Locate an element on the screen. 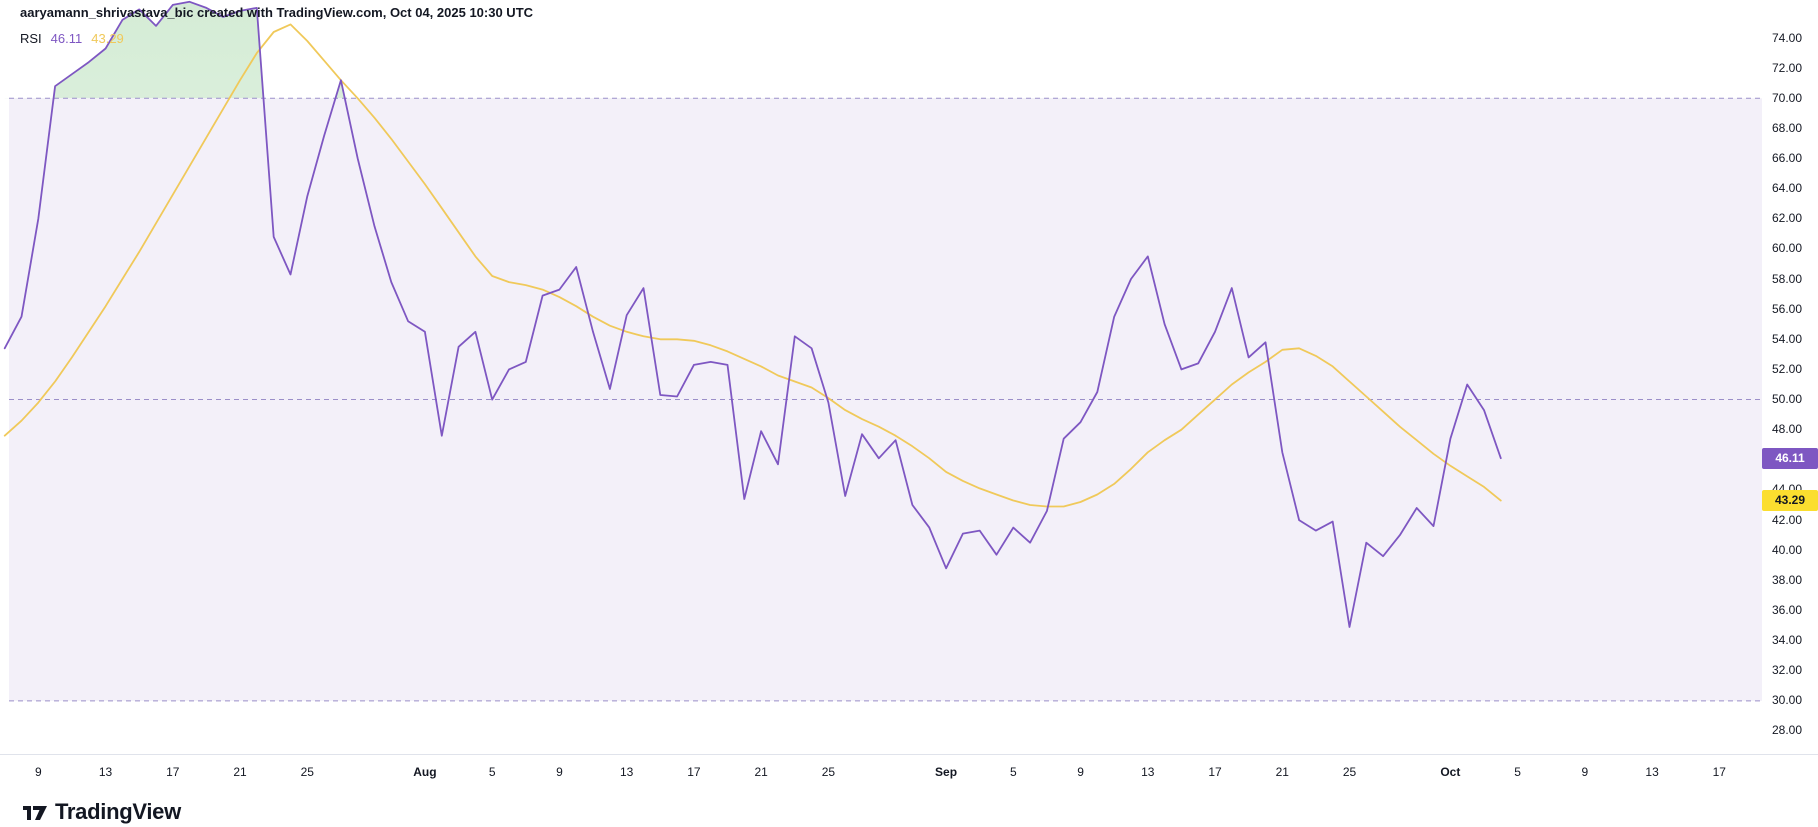 The image size is (1818, 827). price-label: 32.00 is located at coordinates (1787, 670).